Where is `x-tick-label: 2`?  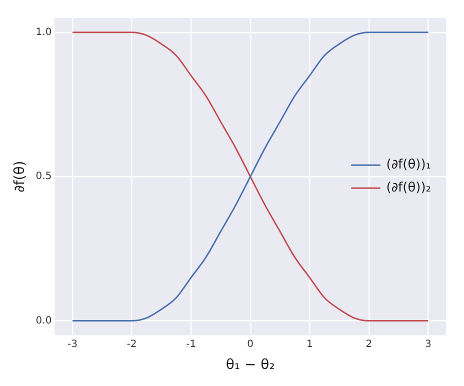 x-tick-label: 2 is located at coordinates (369, 344).